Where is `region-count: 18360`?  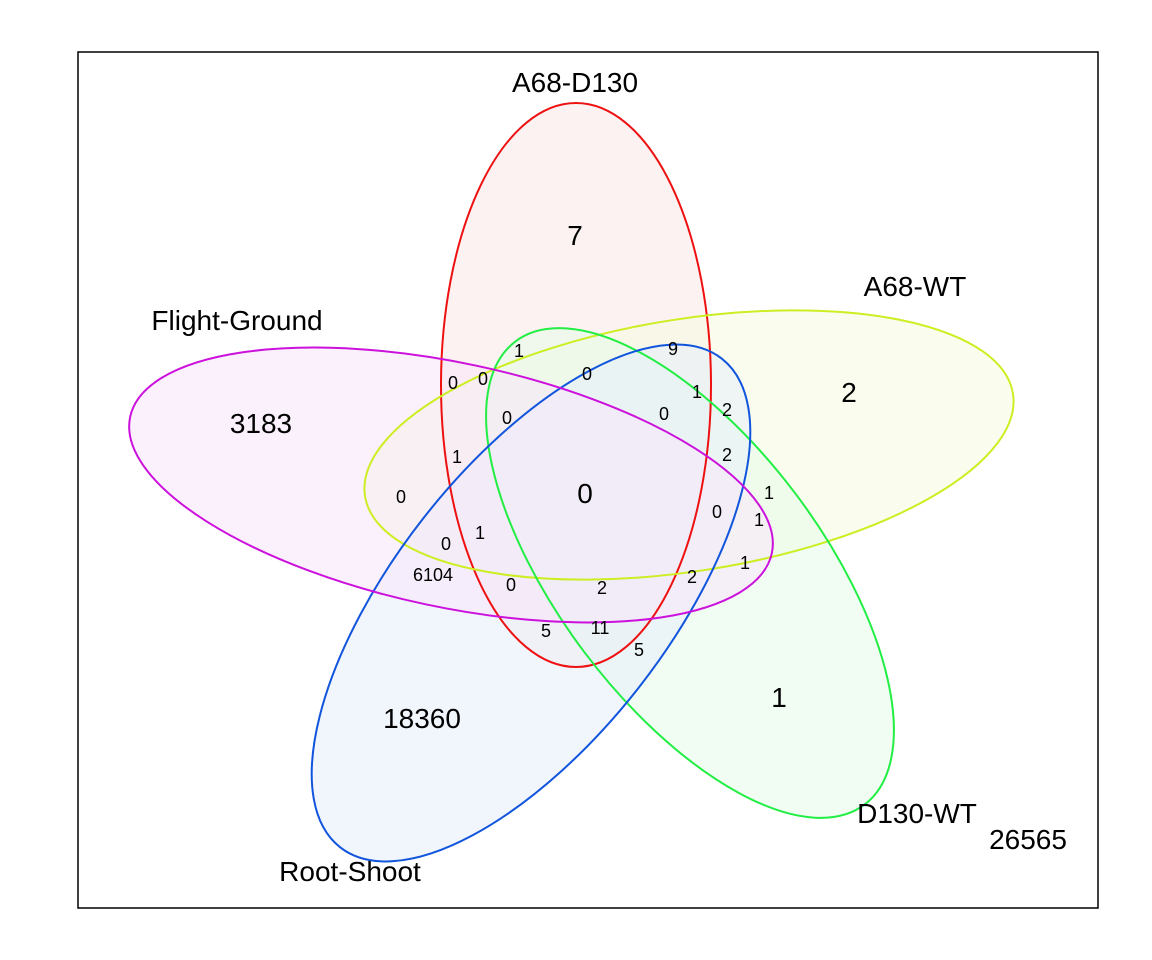
region-count: 18360 is located at coordinates (422, 718).